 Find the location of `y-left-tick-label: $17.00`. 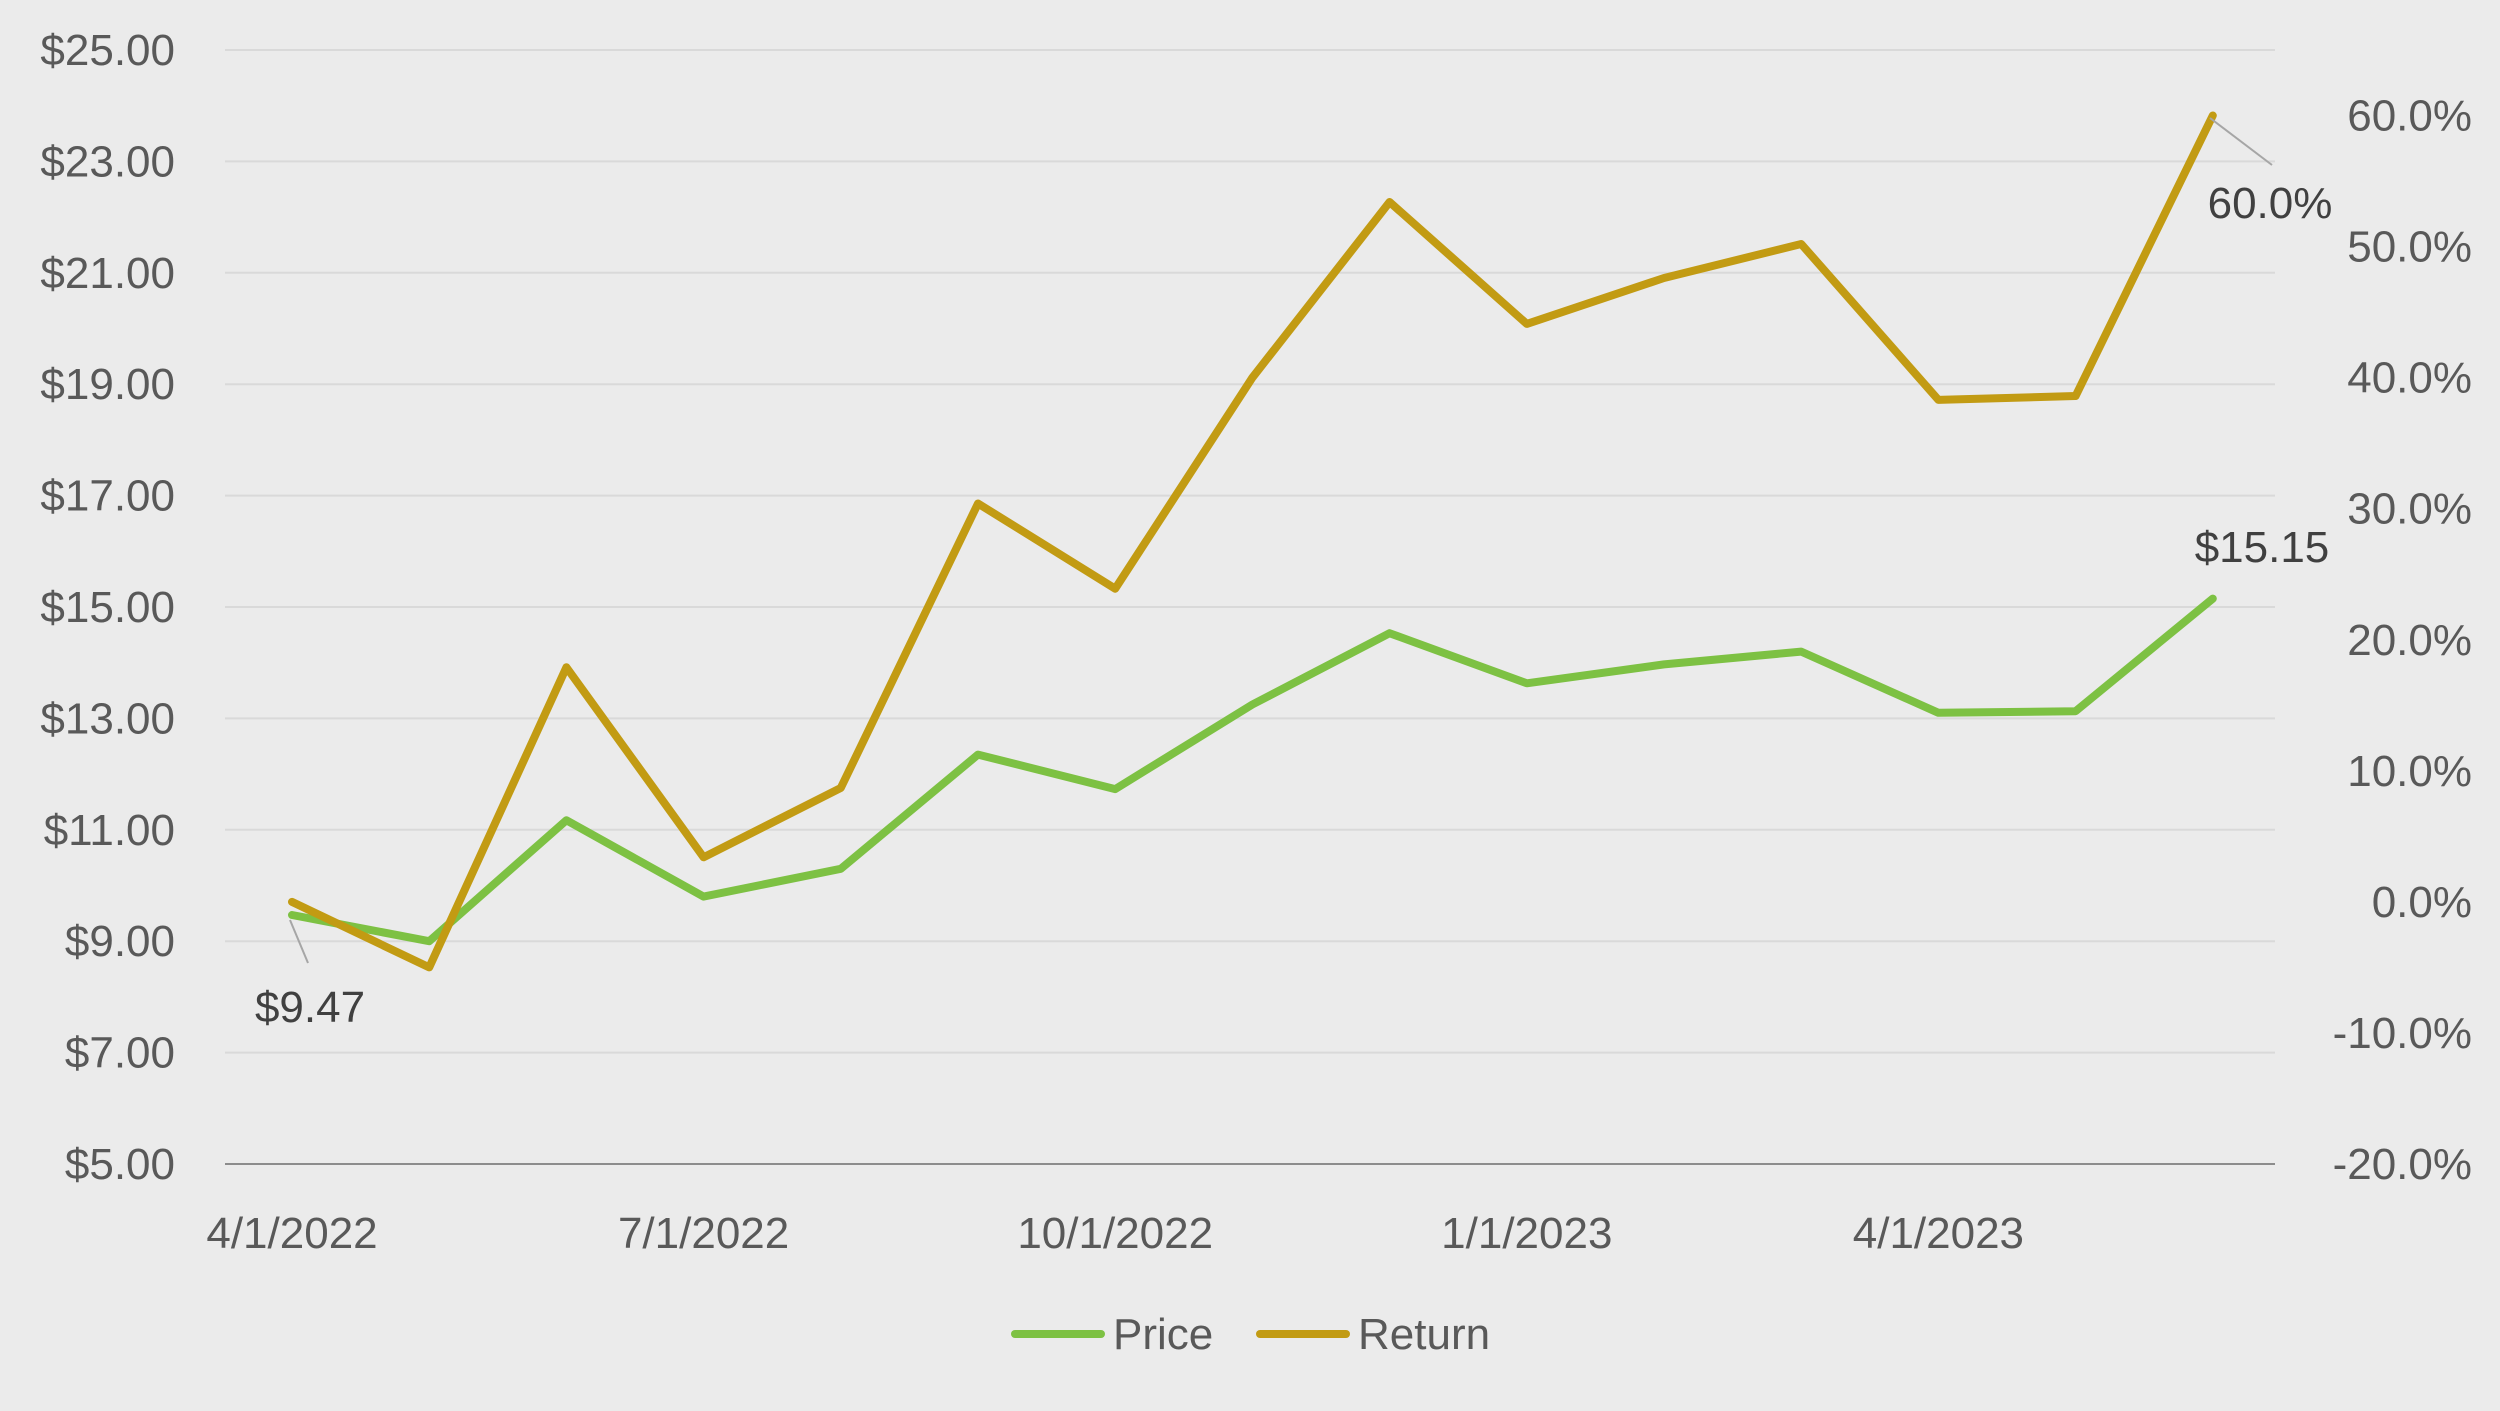

y-left-tick-label: $17.00 is located at coordinates (107, 496).